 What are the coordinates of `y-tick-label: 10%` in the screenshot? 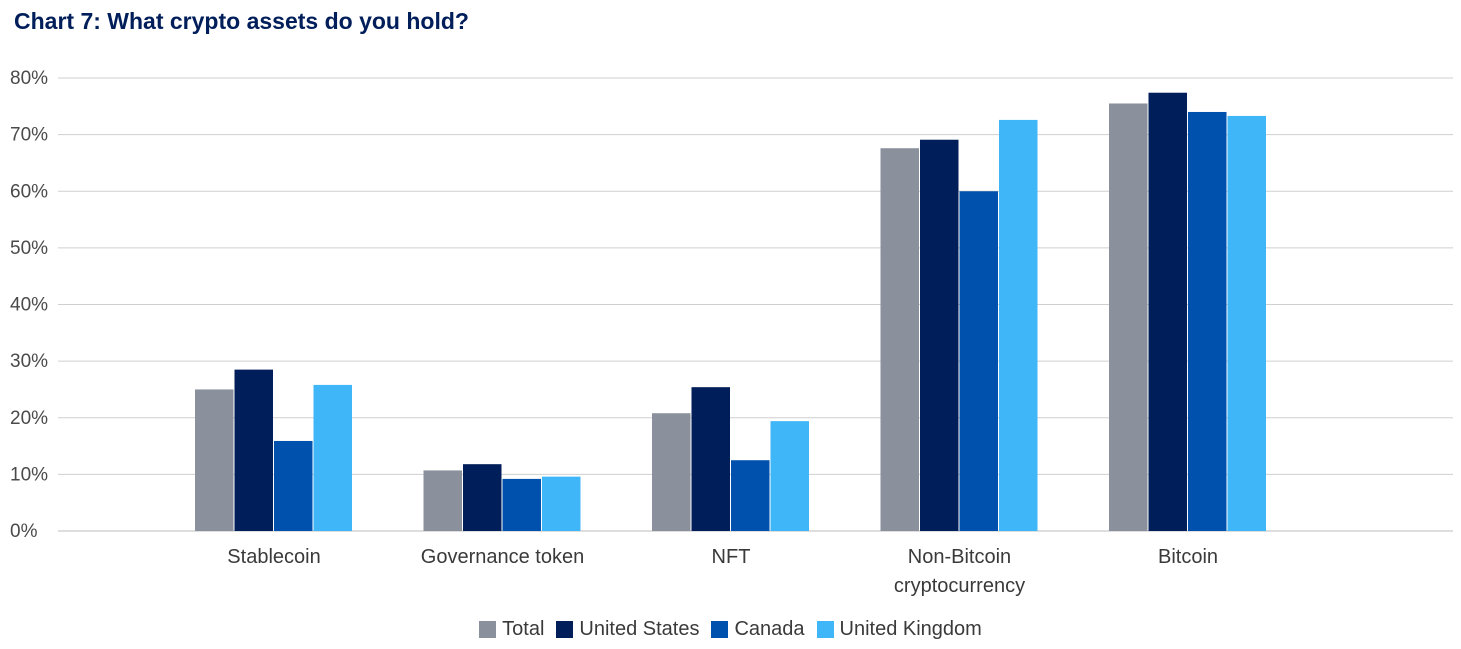 It's located at (29, 474).